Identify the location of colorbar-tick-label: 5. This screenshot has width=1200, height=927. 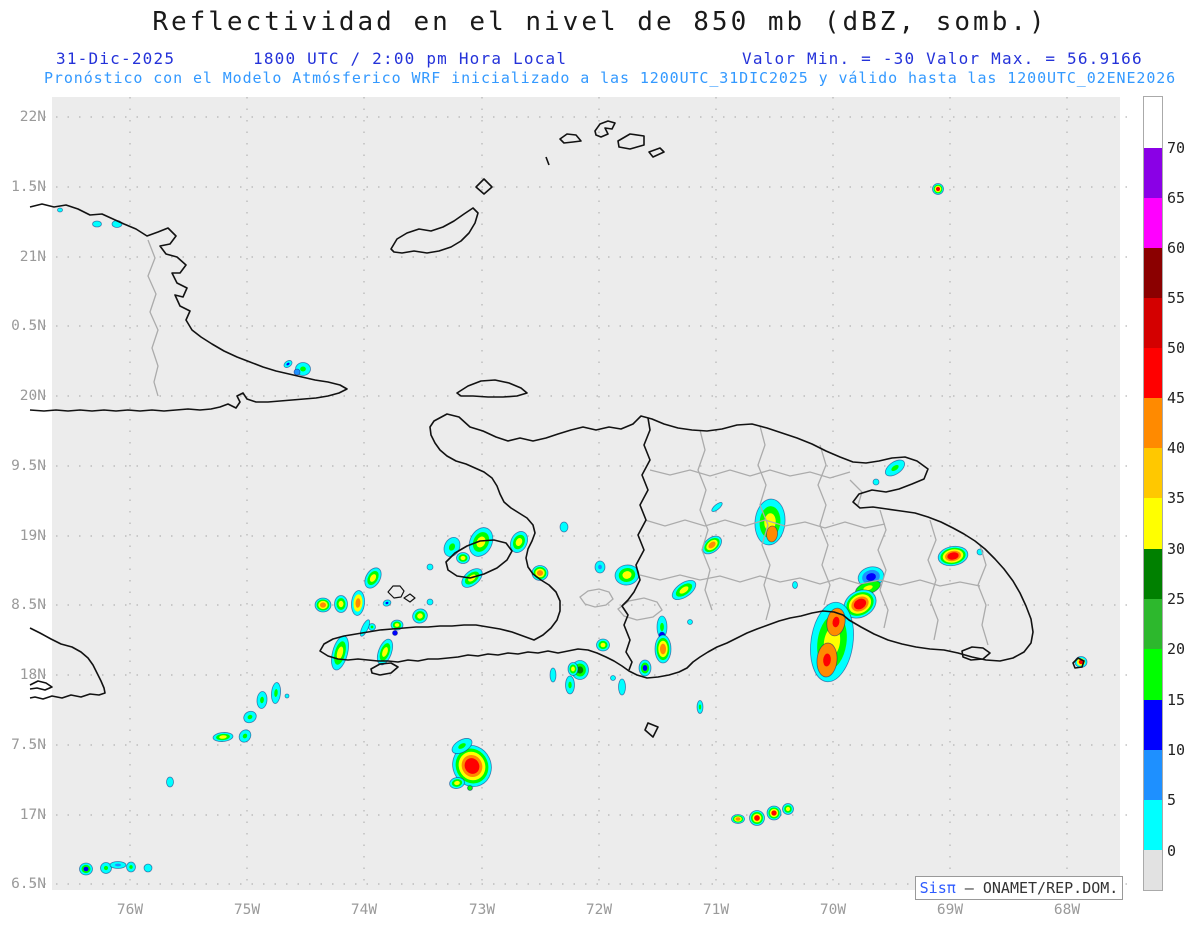
(1172, 800).